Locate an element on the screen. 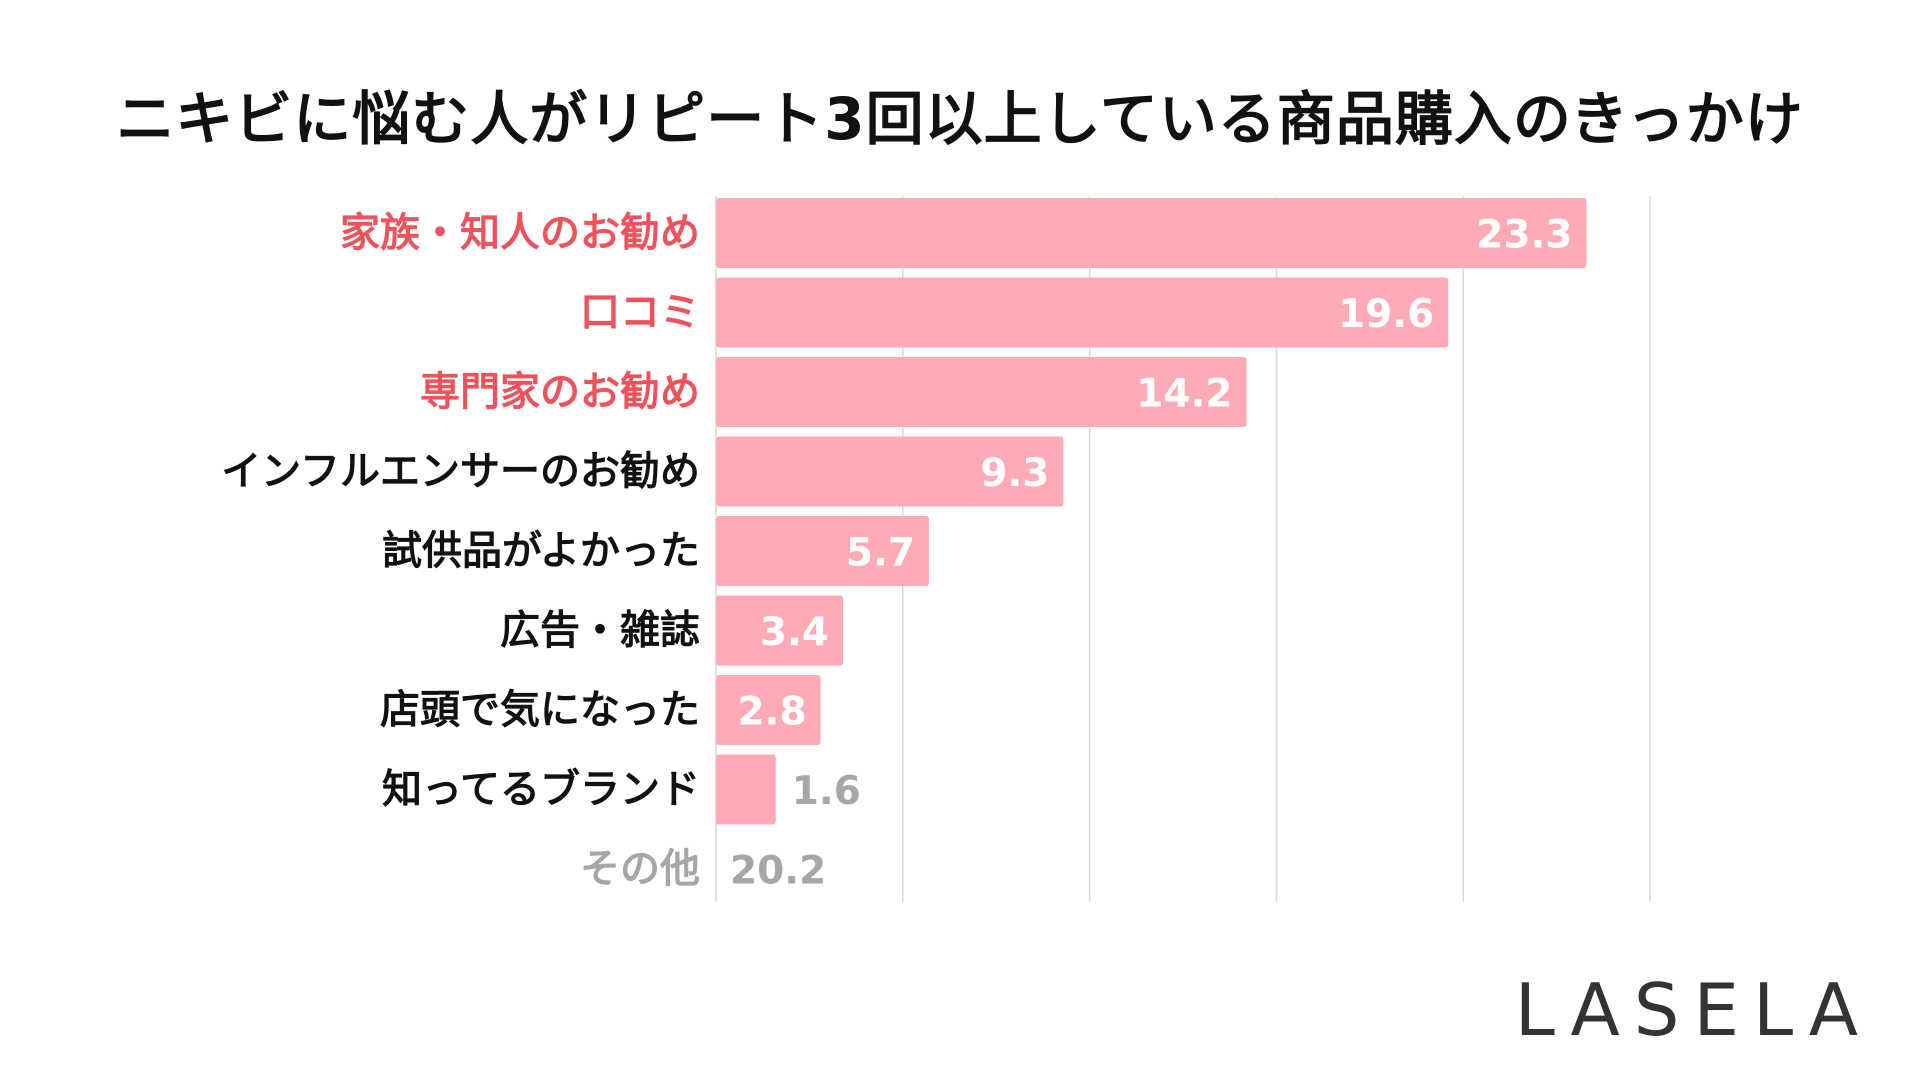 The height and width of the screenshot is (1080, 1920). category-label-4: 試供品がよかった is located at coordinates (541, 551).